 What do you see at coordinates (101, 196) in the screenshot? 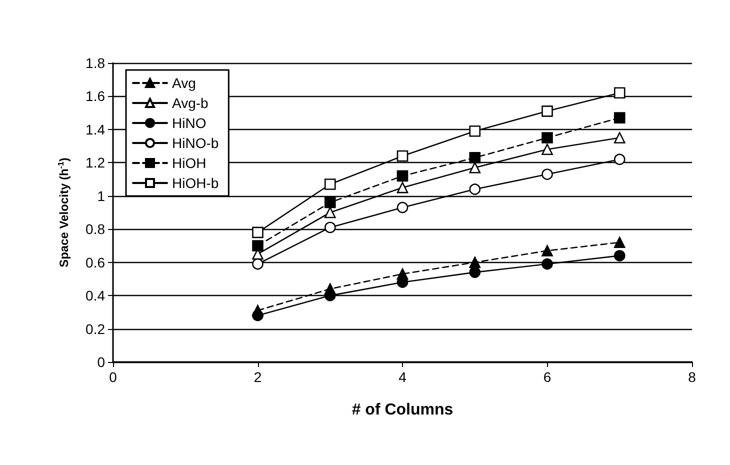
I see `y-tick-label: 1` at bounding box center [101, 196].